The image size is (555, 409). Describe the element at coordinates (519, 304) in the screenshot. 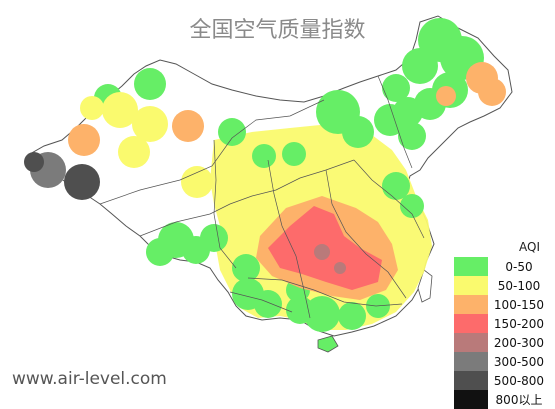

I see `legend-label: 100-150` at that location.